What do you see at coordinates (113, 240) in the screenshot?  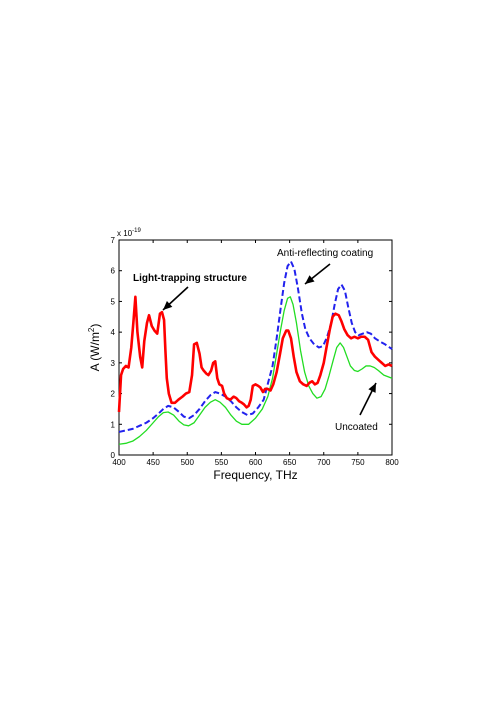 I see `y-tick-label: 7` at bounding box center [113, 240].